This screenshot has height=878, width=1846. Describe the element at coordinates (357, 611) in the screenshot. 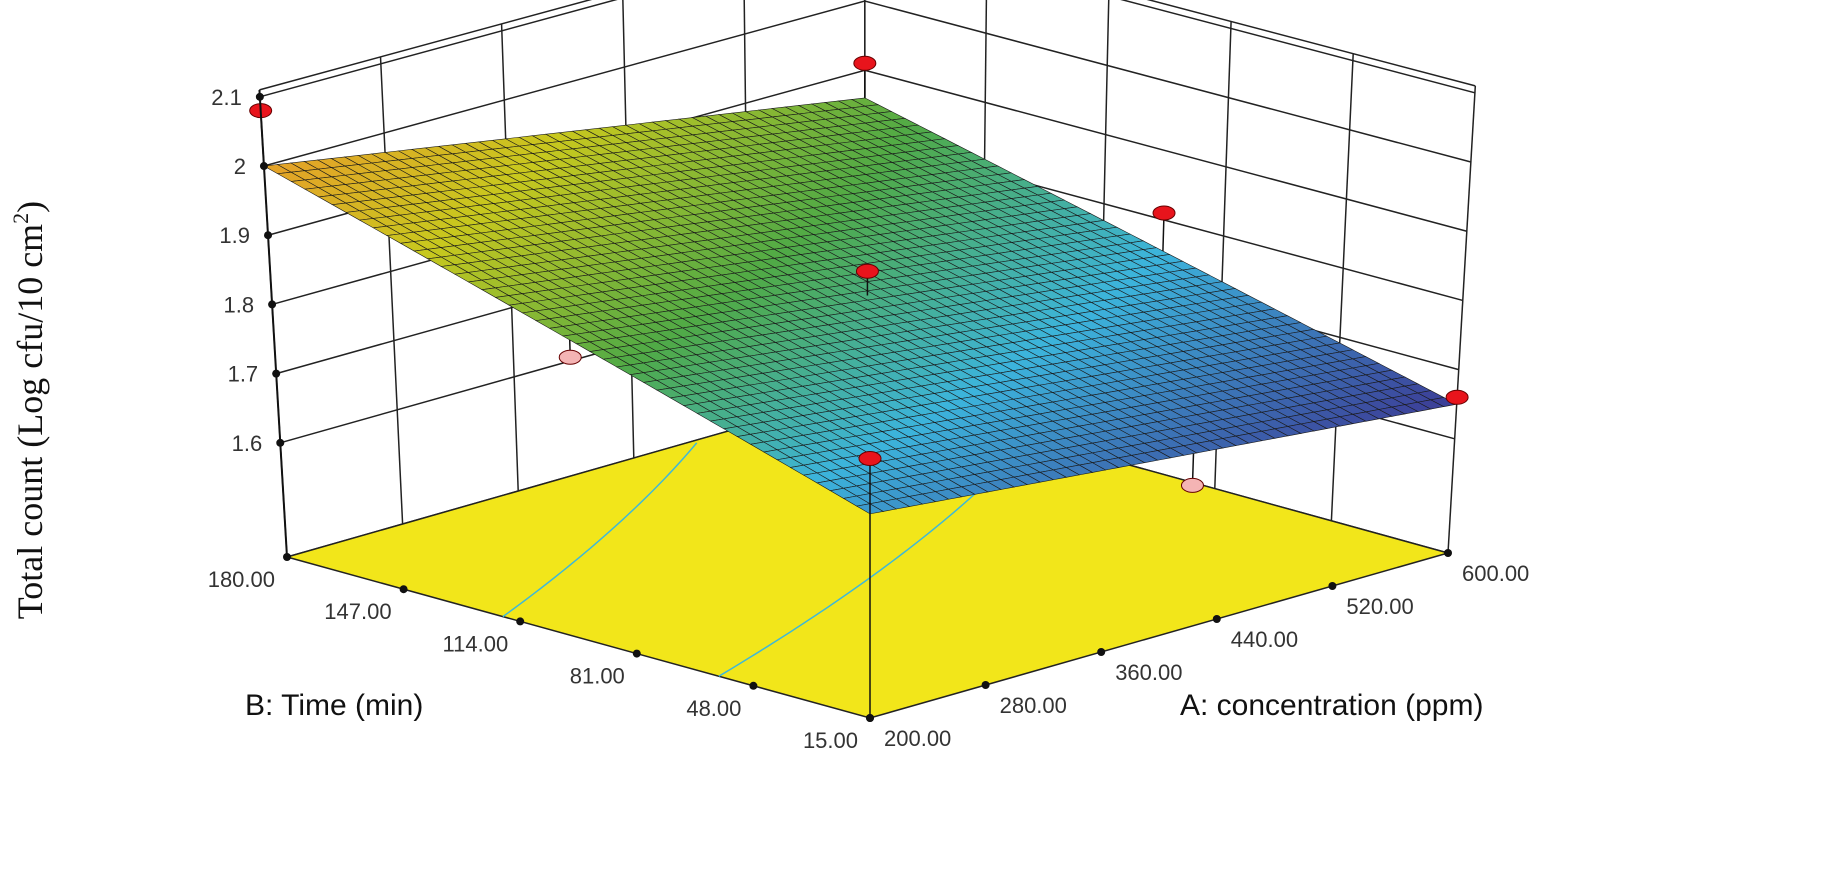

I see `y-tick-label: 147.00` at that location.